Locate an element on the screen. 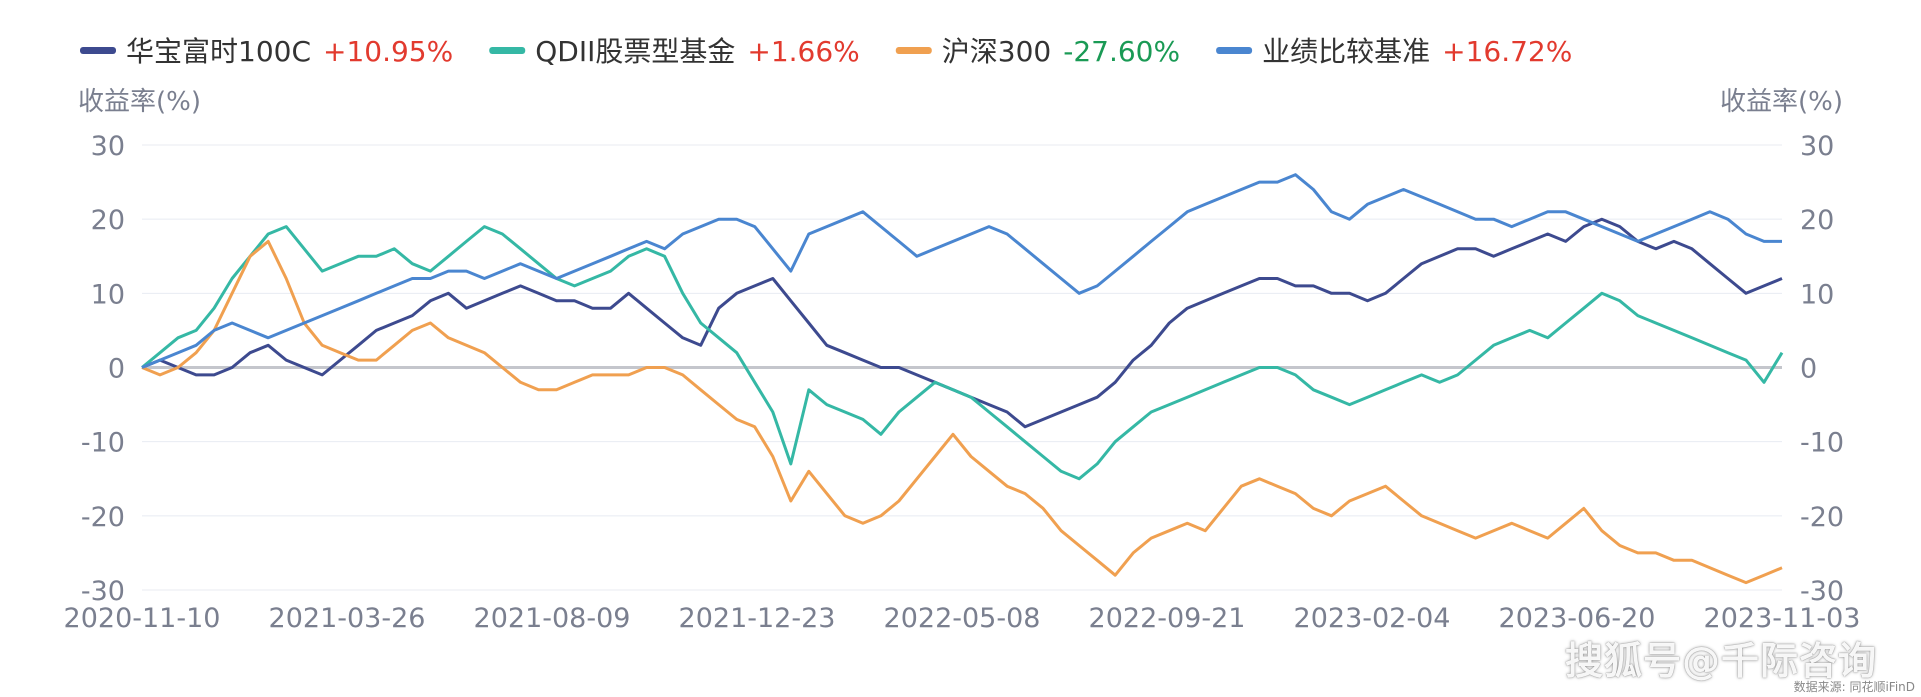 Image resolution: width=1921 pixels, height=697 pixels. x-tick-label: 2023-06-20 is located at coordinates (1577, 618).